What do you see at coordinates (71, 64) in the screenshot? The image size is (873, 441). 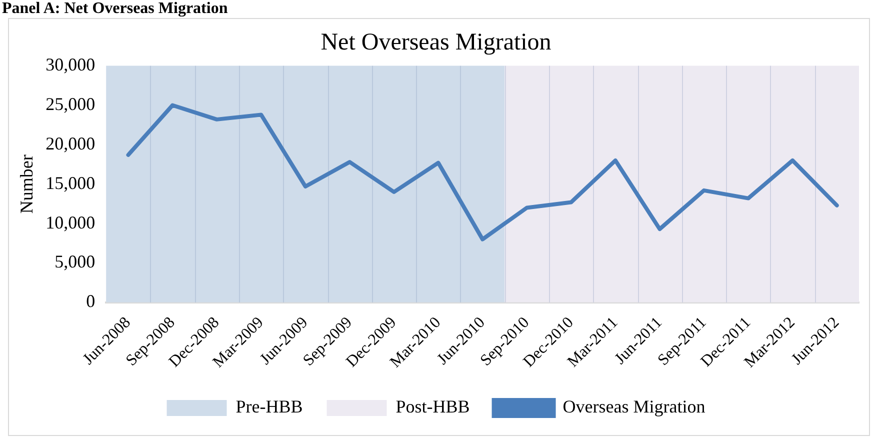 I see `y-tick-label: 30,000` at bounding box center [71, 64].